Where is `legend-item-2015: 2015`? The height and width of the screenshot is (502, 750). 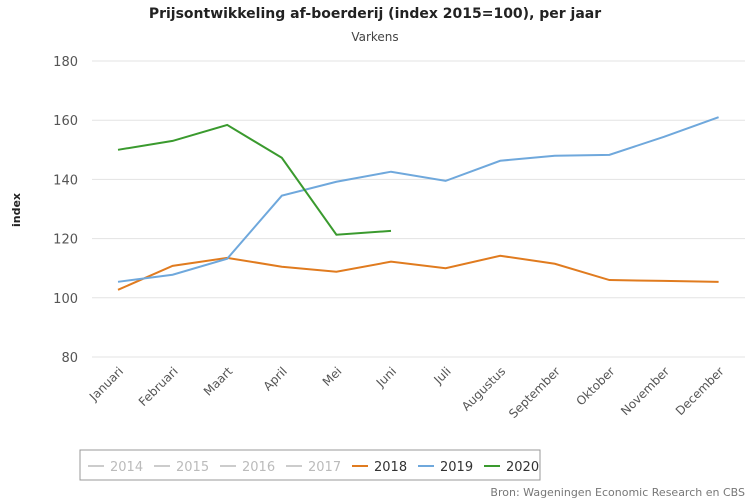
legend-item-2015: 2015 is located at coordinates (181, 467).